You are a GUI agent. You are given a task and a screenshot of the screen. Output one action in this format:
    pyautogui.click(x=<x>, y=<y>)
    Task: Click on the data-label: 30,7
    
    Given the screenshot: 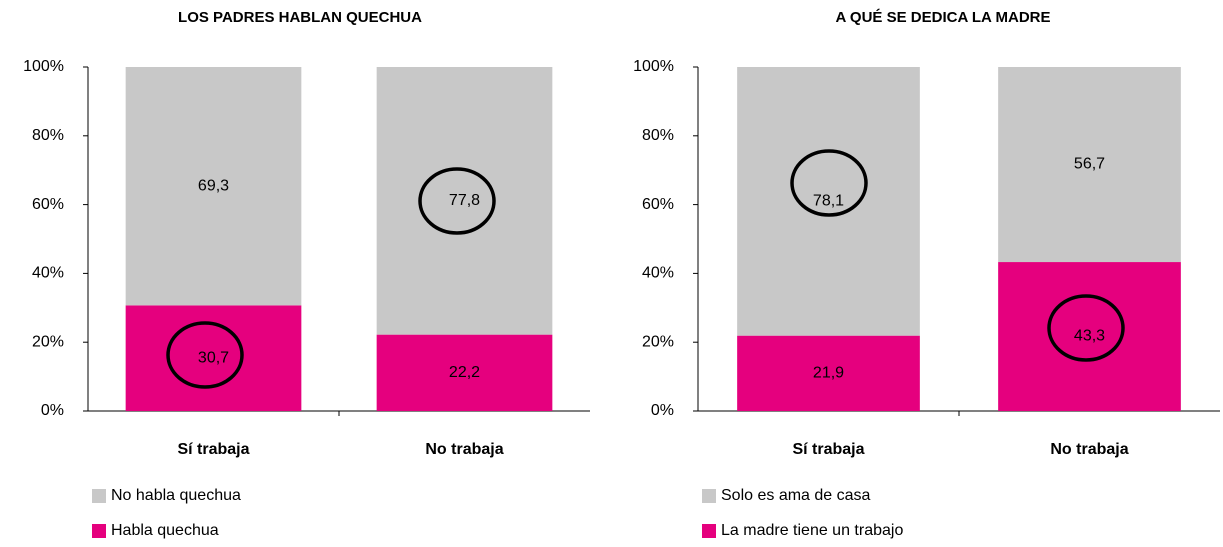 What is the action you would take?
    pyautogui.click(x=213, y=357)
    